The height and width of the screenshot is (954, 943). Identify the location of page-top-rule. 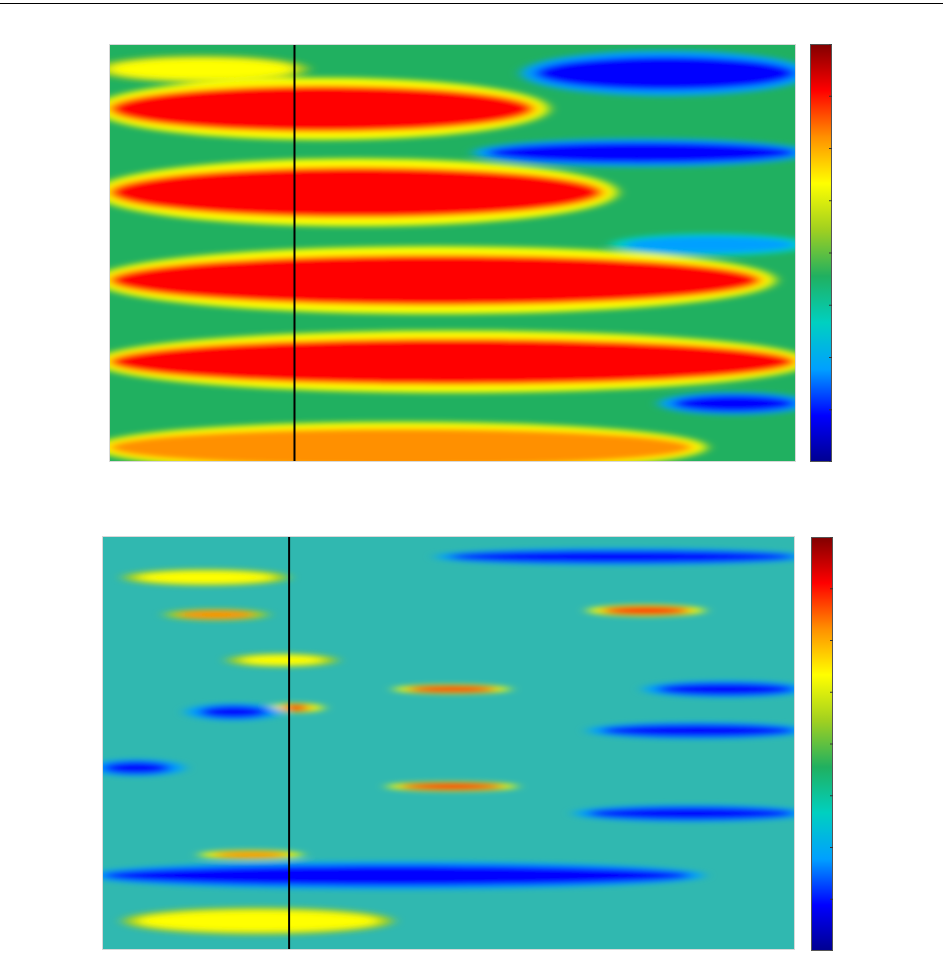
(471, 3).